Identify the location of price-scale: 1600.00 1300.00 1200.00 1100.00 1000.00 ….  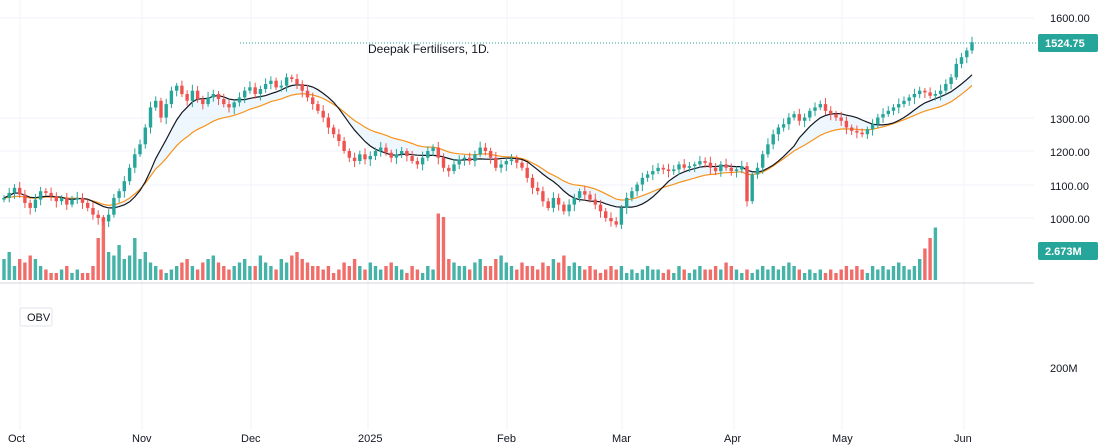
(1070, 194).